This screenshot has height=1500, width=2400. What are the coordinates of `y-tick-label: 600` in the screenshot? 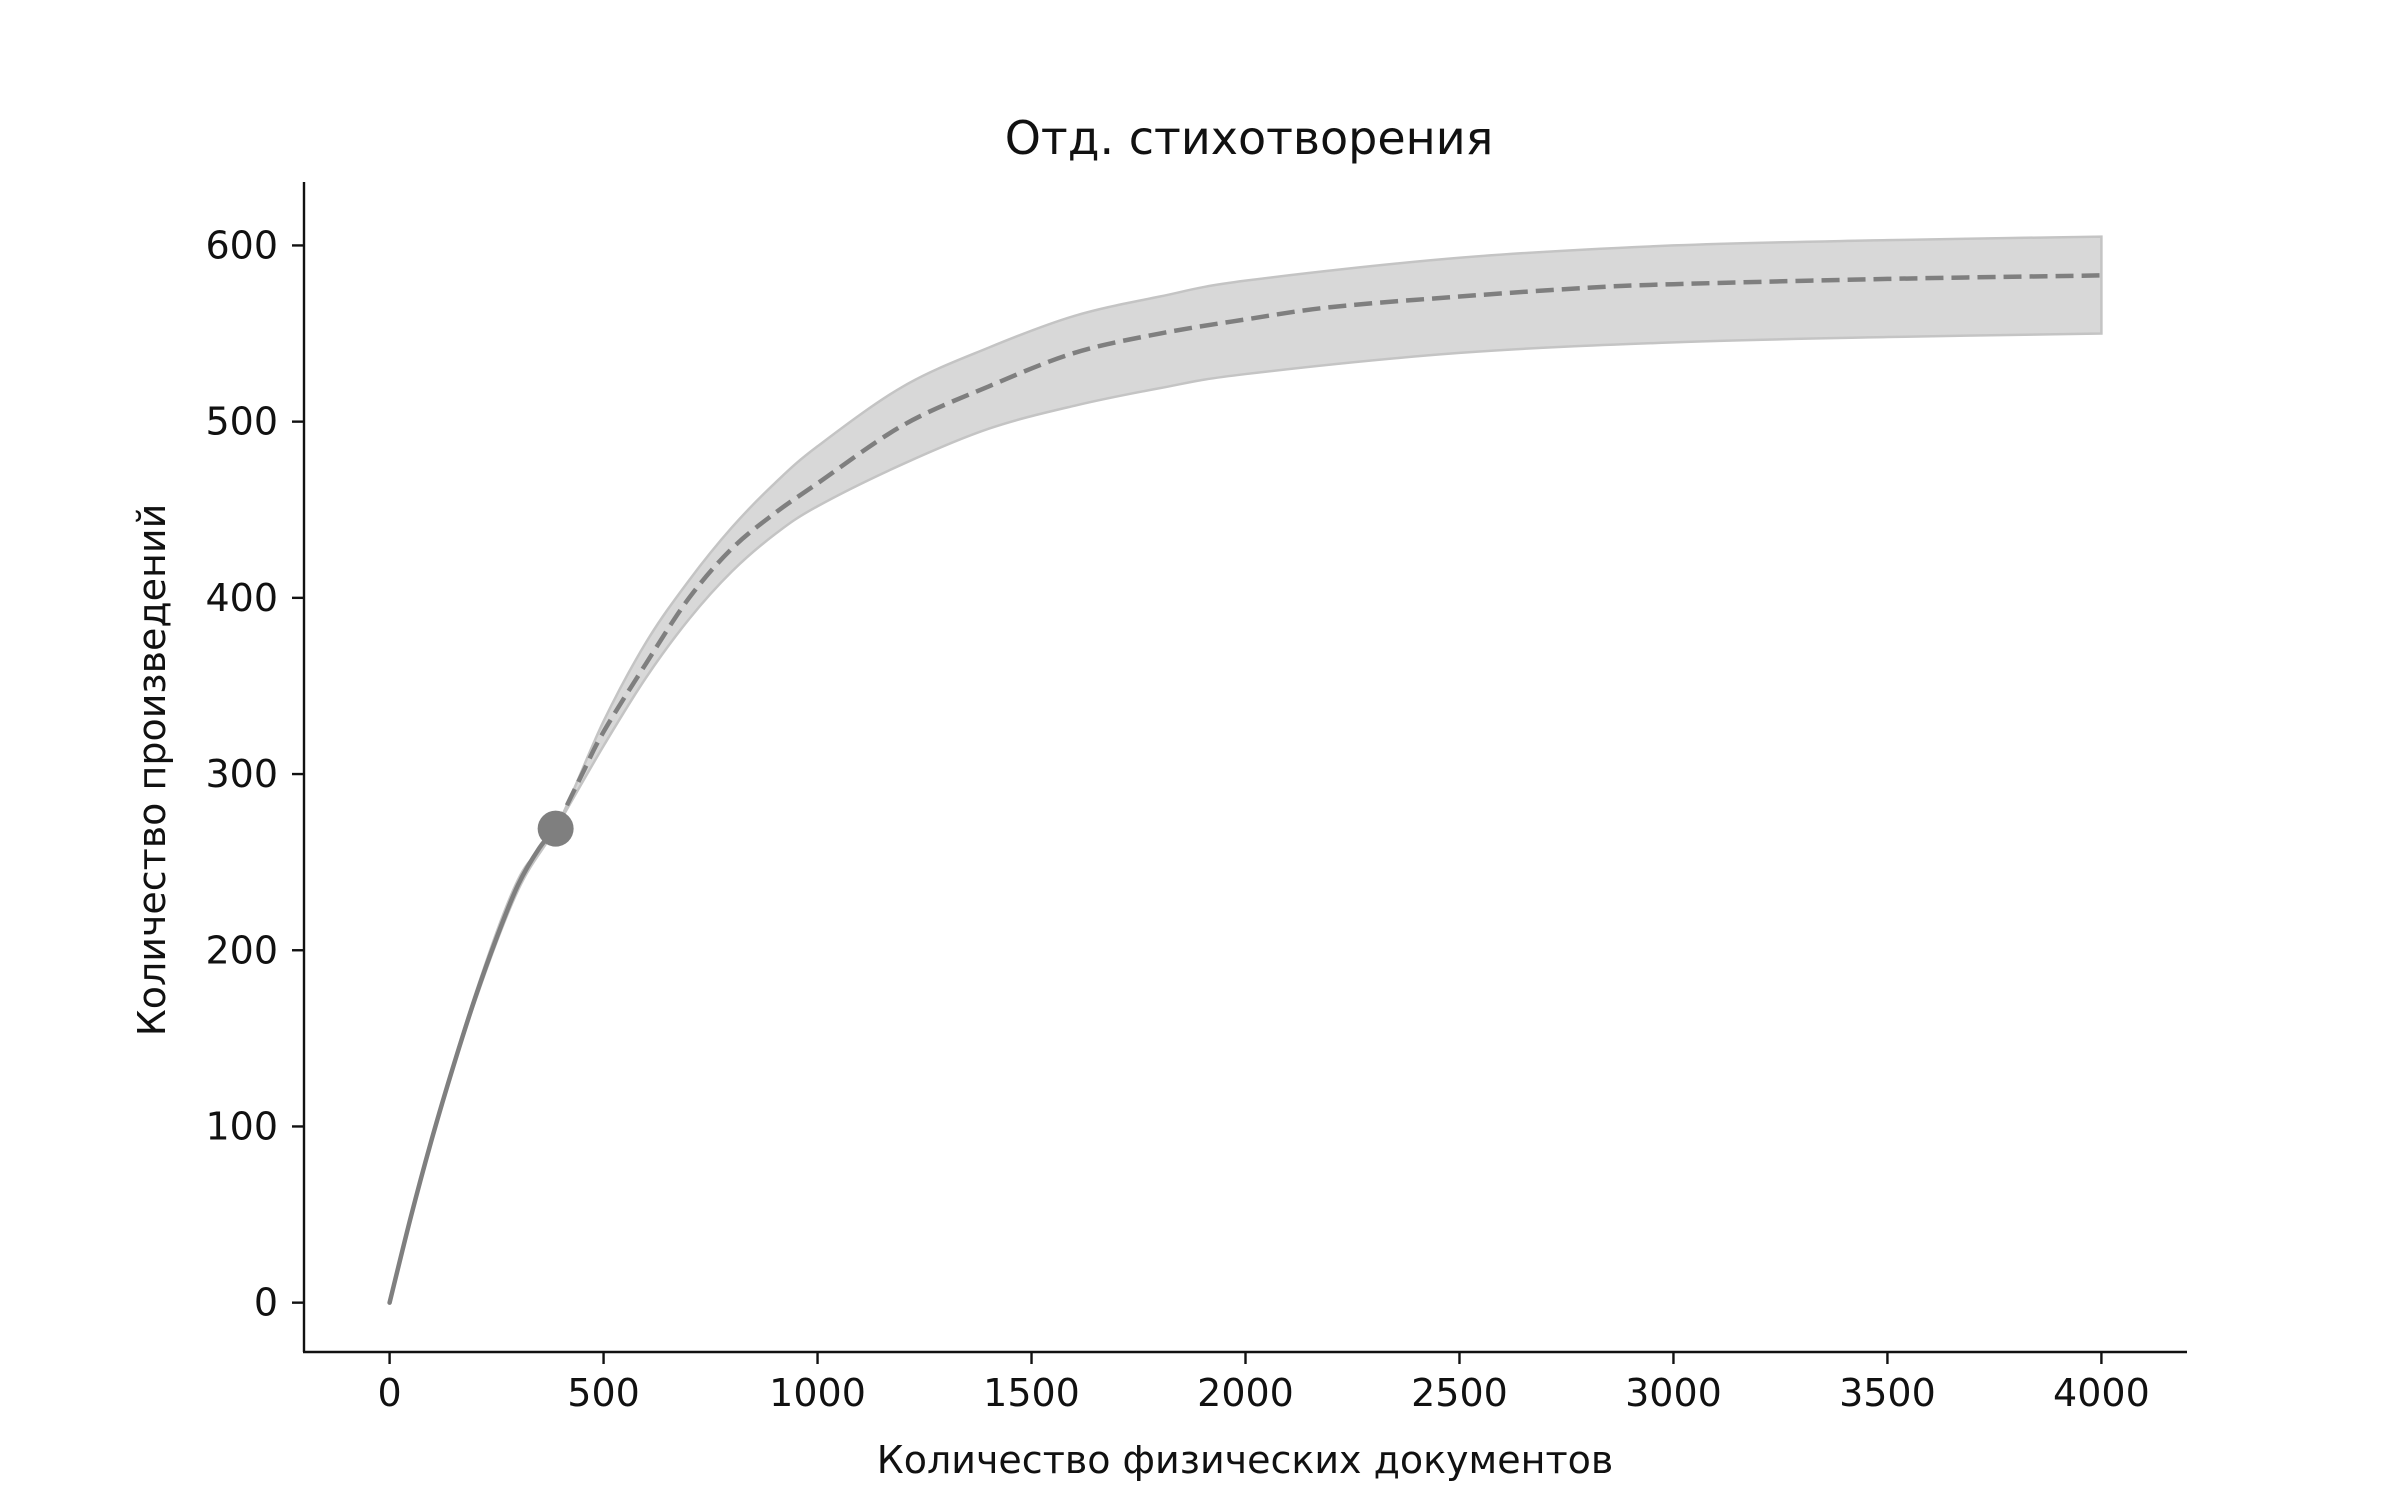 It's located at (241, 245).